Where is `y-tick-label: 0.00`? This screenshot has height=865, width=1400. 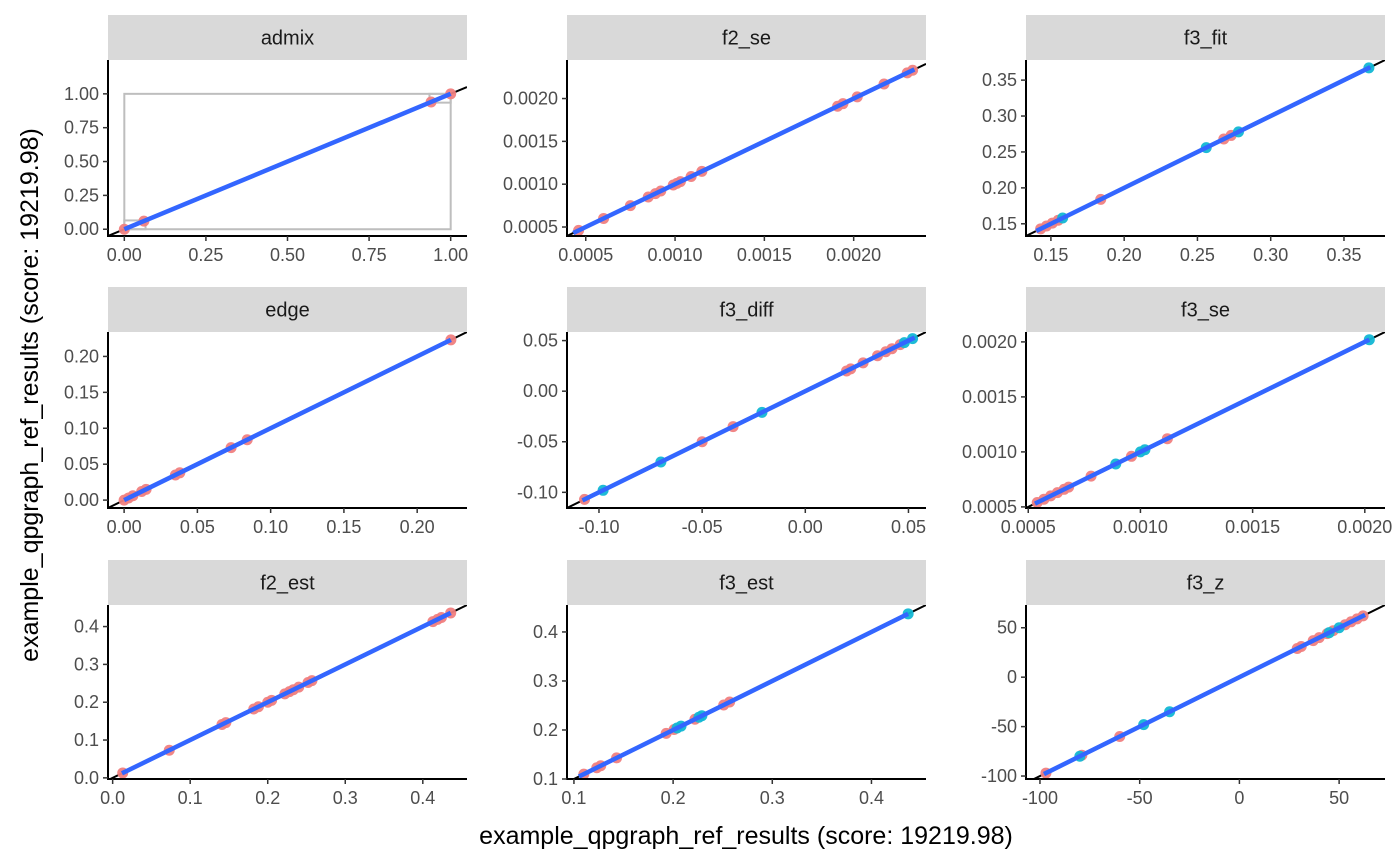 y-tick-label: 0.00 is located at coordinates (540, 391).